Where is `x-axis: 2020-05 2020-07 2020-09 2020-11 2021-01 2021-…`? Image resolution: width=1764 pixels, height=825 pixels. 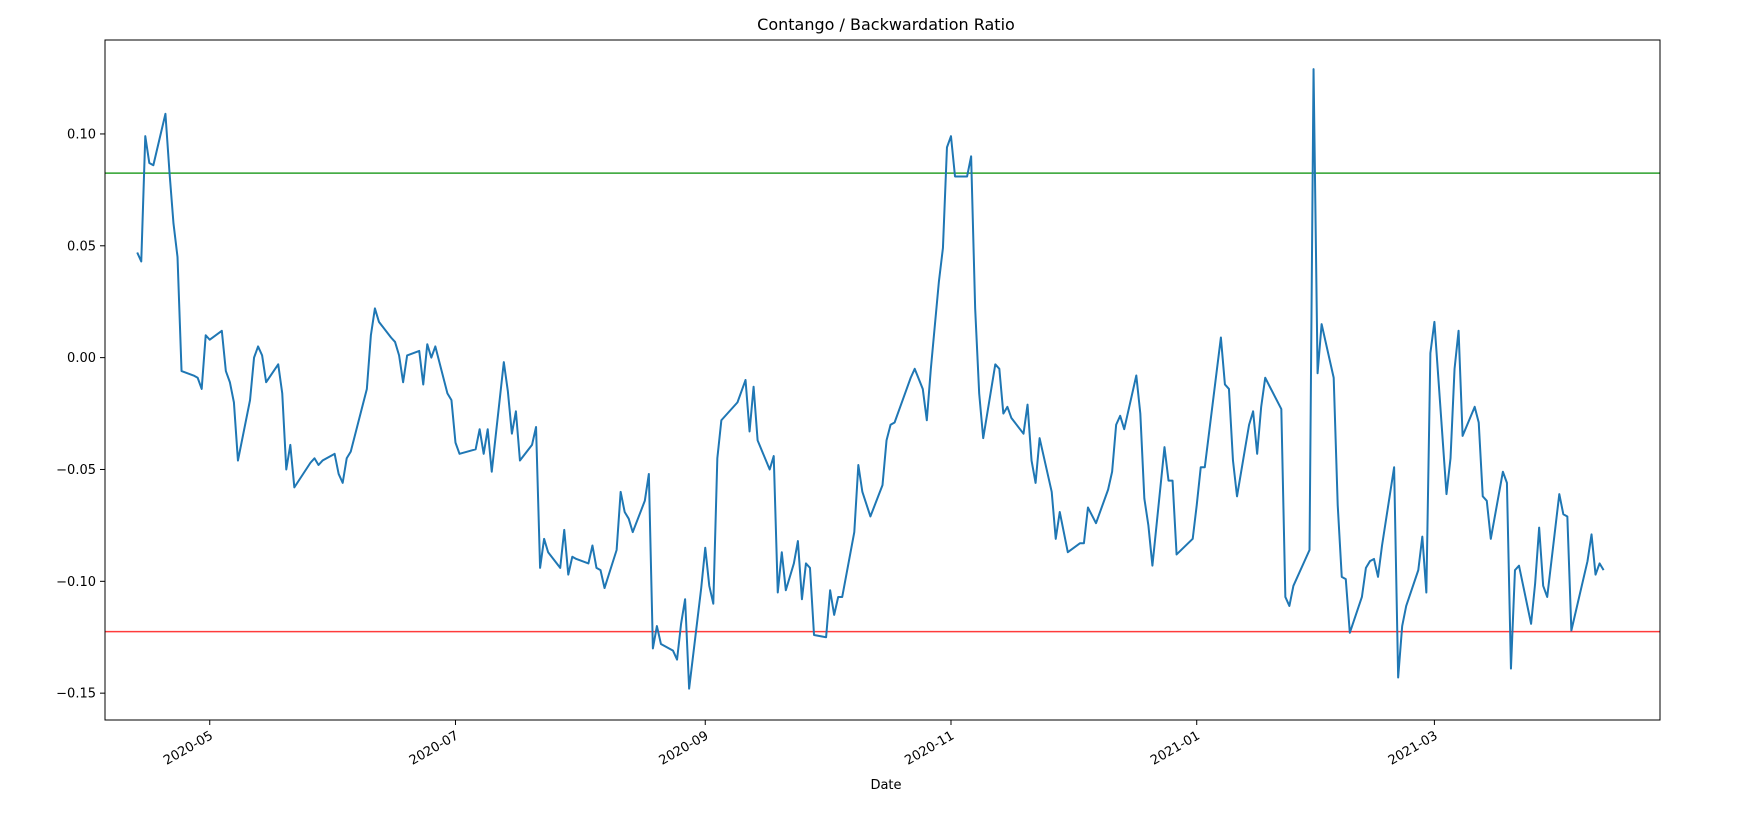 x-axis: 2020-05 2020-07 2020-09 2020-11 2021-01 2021-… is located at coordinates (800, 744).